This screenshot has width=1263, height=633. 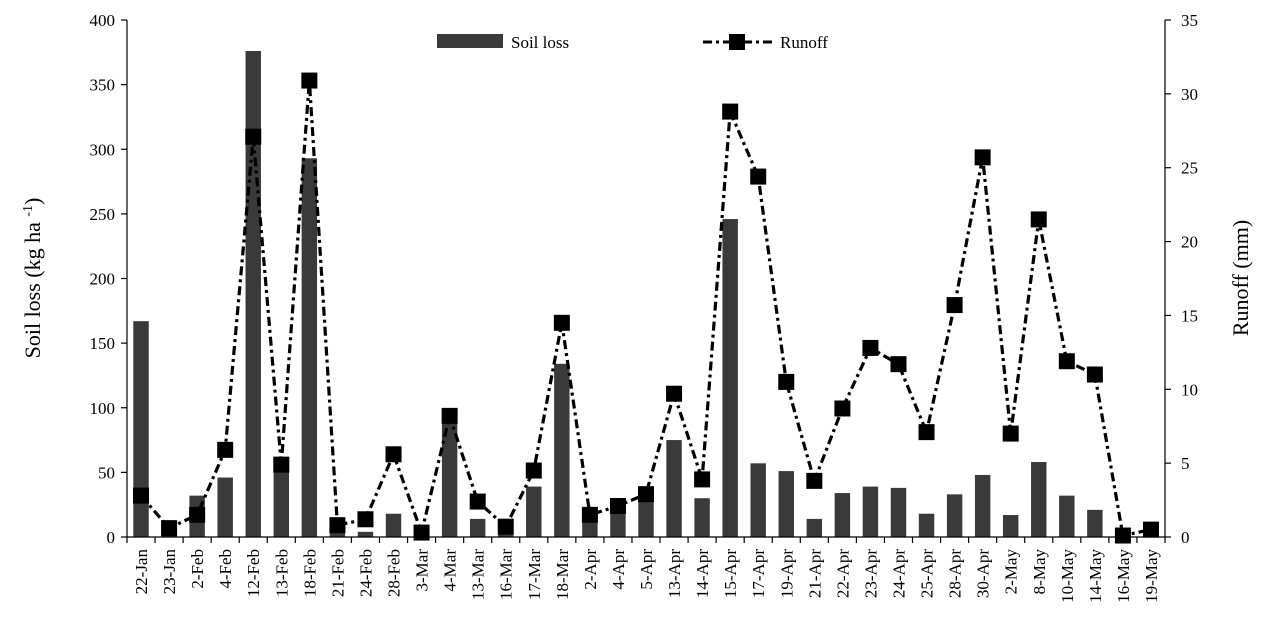 I want to click on x-tick-label: 8-May, so click(x=1039, y=572).